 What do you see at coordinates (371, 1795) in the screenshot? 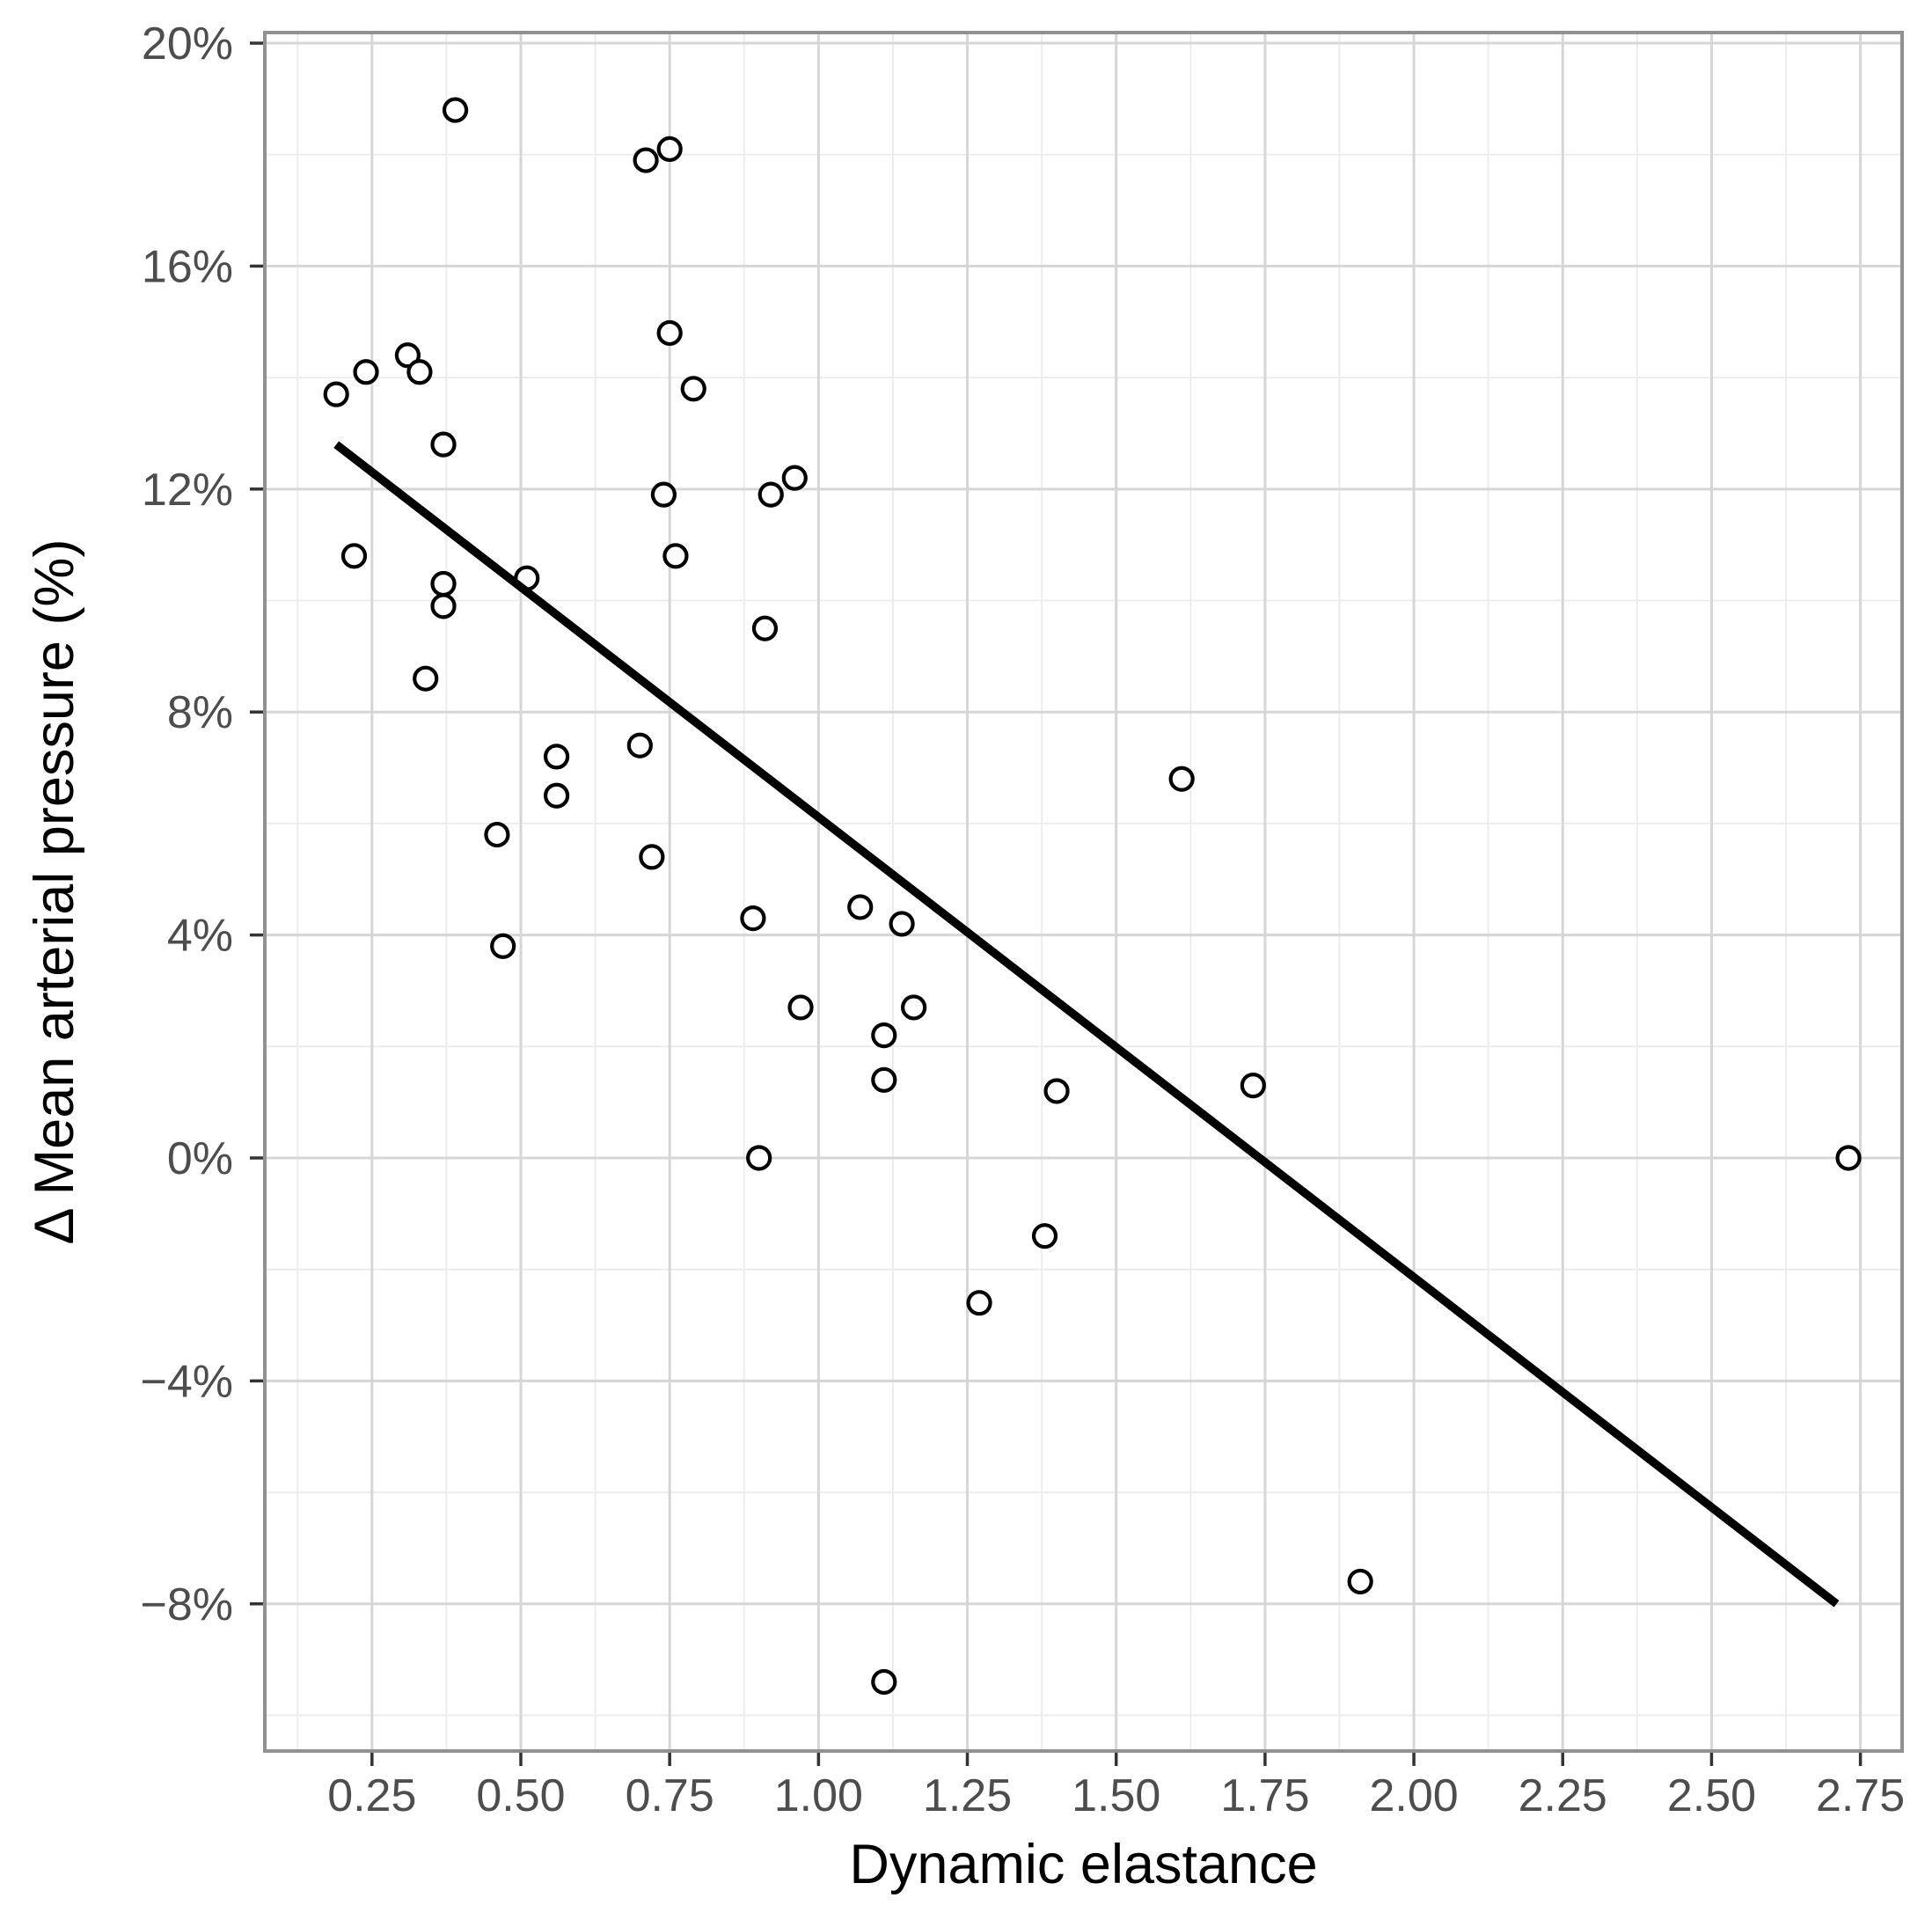
I see `x-tick-label: 0.25` at bounding box center [371, 1795].